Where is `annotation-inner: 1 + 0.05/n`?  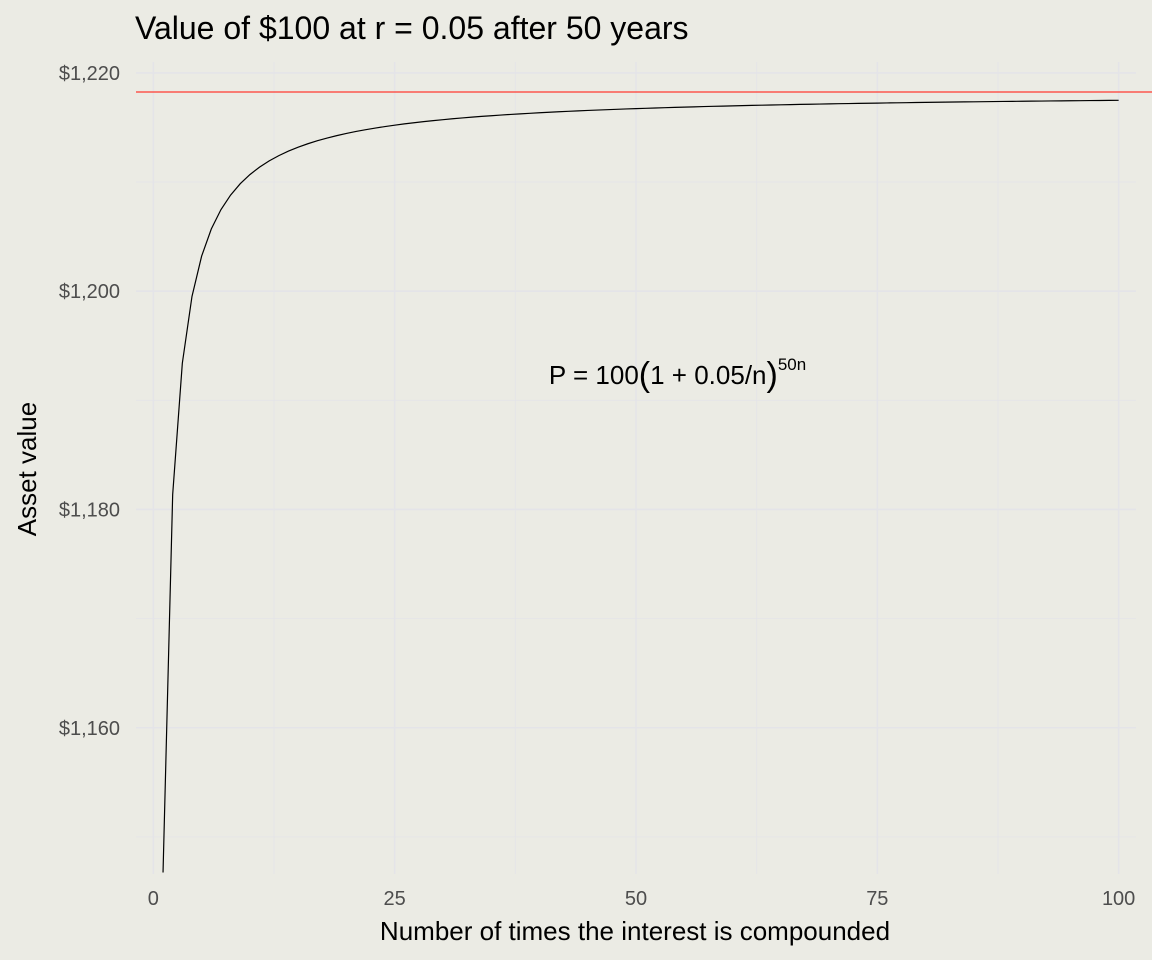 annotation-inner: 1 + 0.05/n is located at coordinates (708, 375).